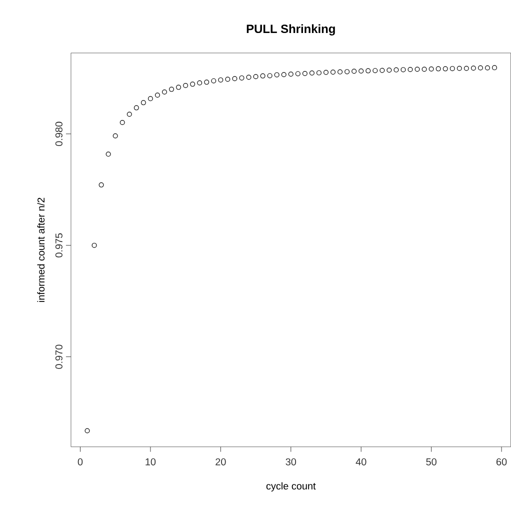 The height and width of the screenshot is (511, 511). Describe the element at coordinates (58, 245) in the screenshot. I see `y-tick-label: 0.975` at that location.